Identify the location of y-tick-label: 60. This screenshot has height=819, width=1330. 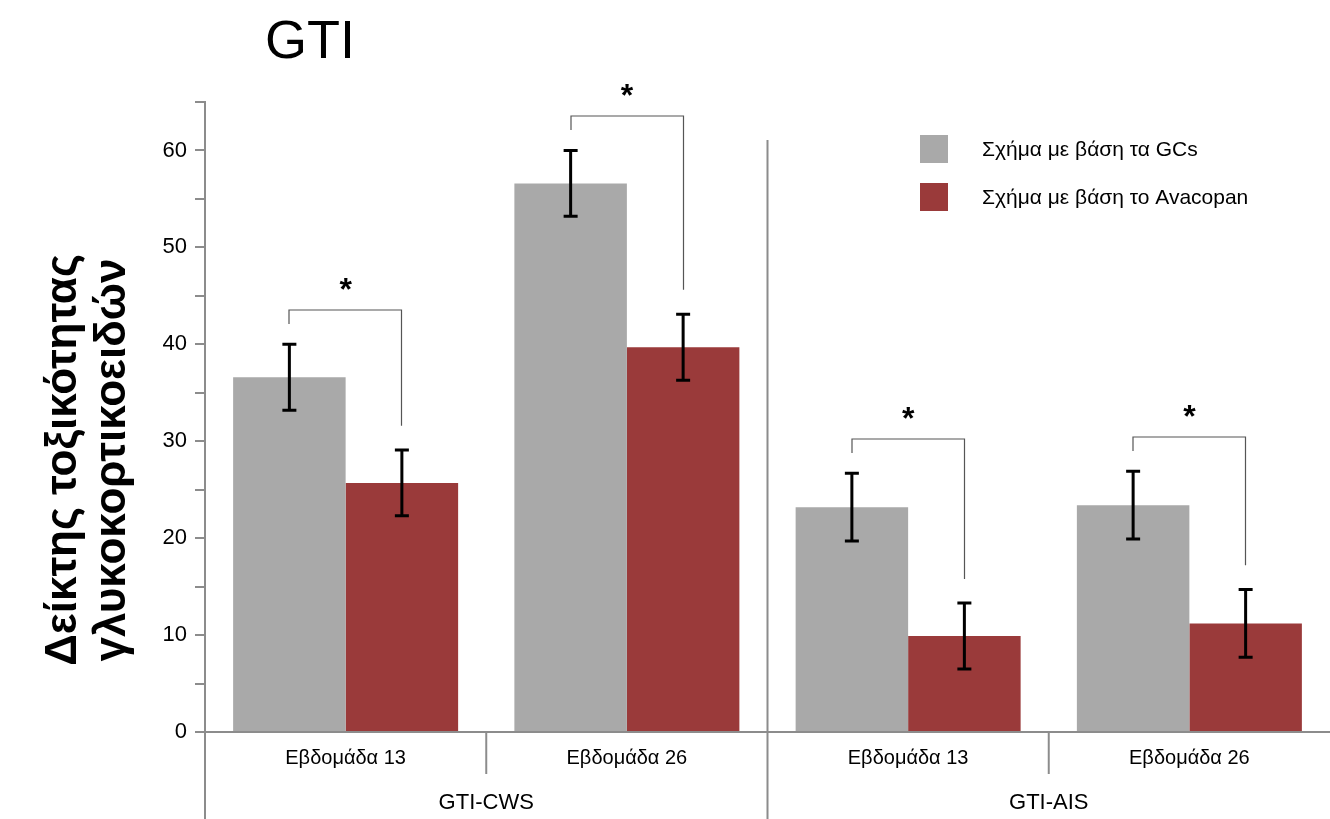
(174, 149).